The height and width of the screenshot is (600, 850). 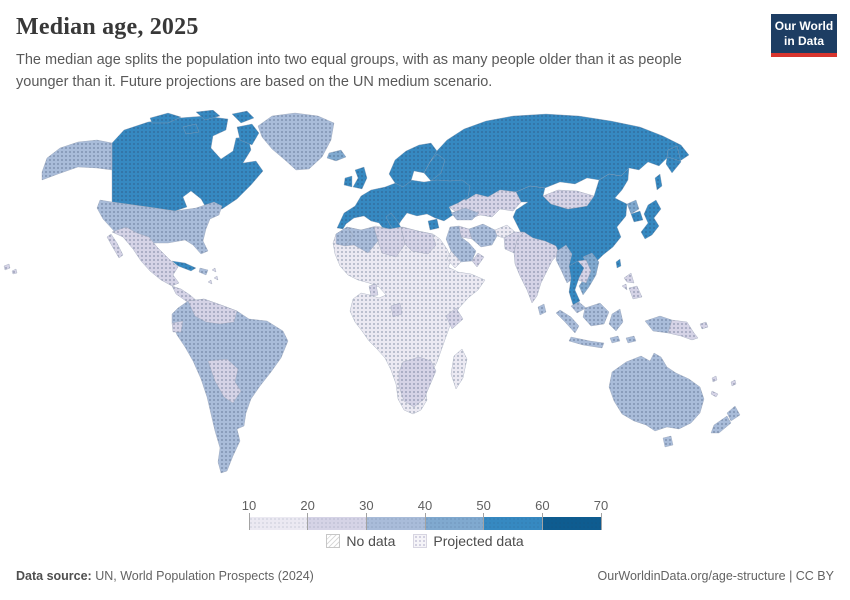 I want to click on legend-colorbar, so click(x=425, y=523).